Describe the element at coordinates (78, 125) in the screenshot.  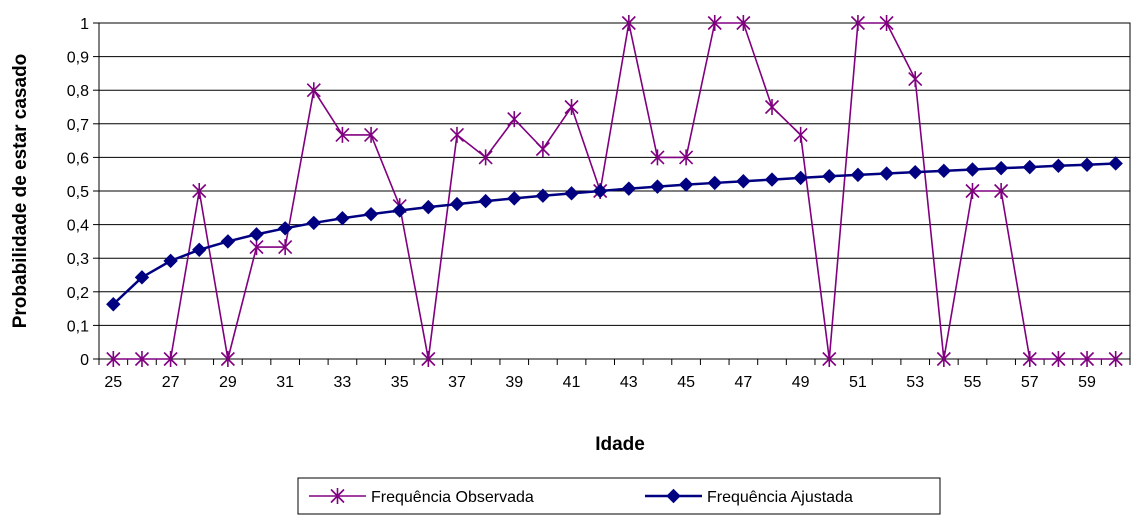
I see `y-tick-label: 0,7` at that location.